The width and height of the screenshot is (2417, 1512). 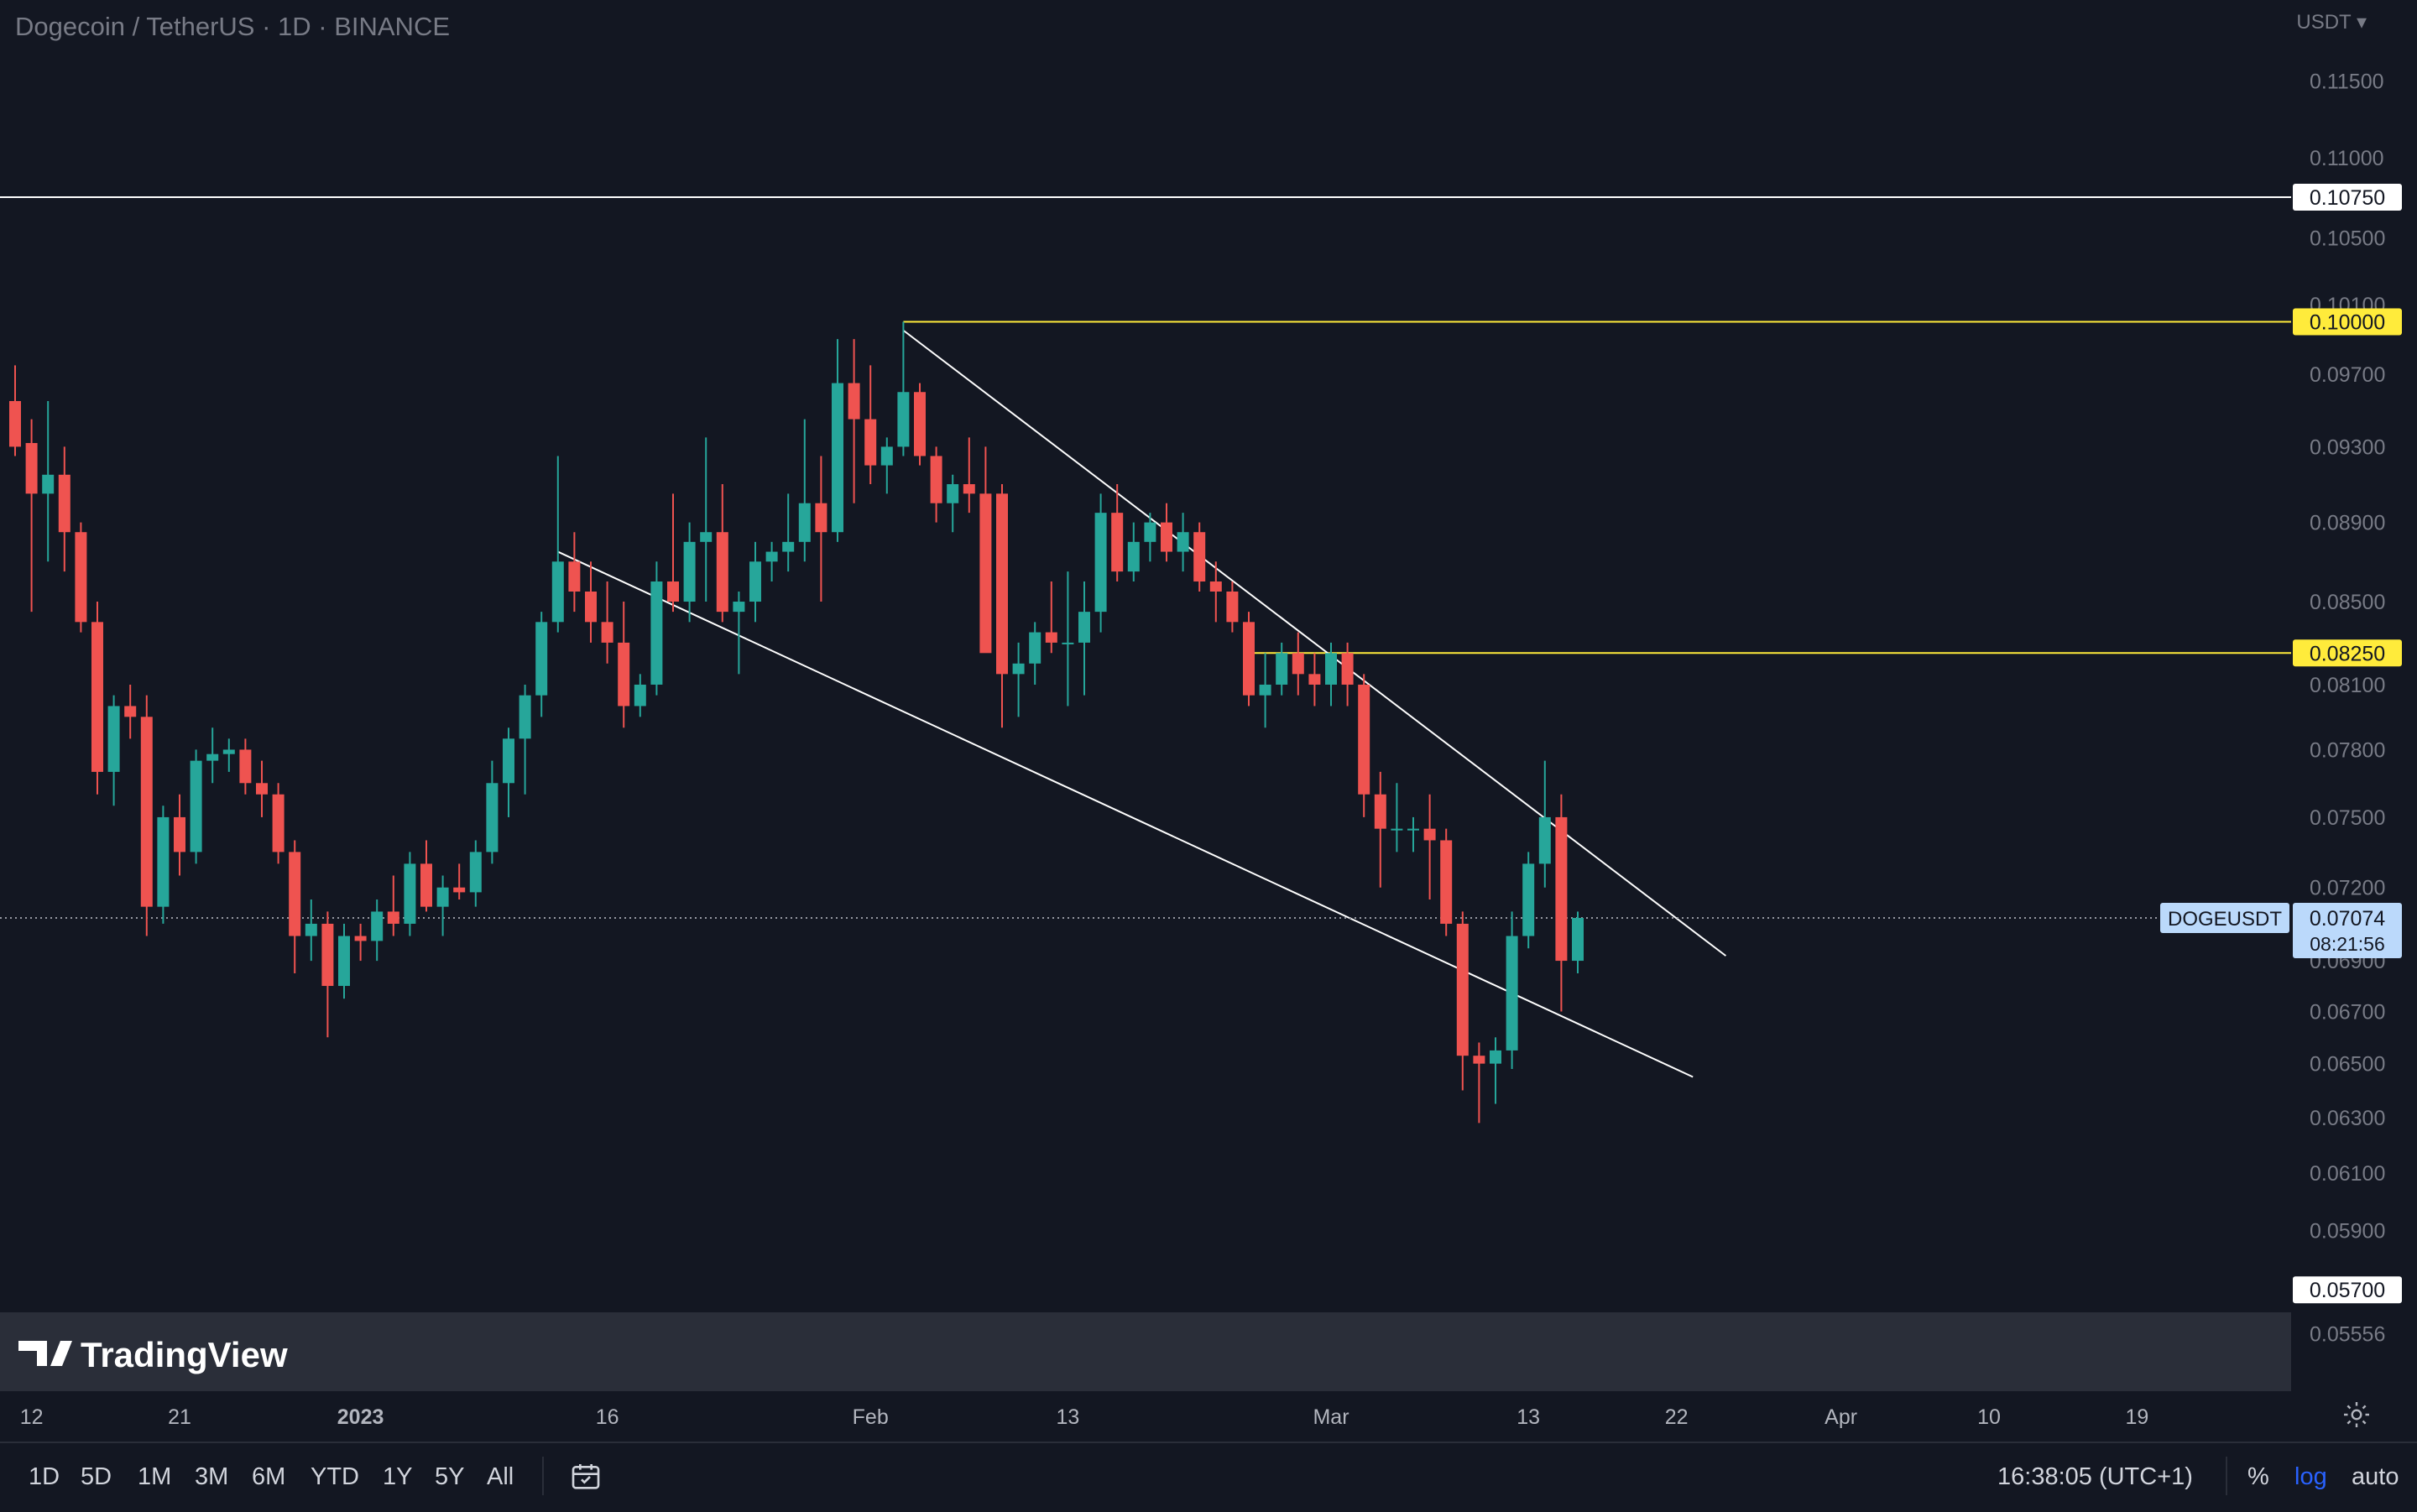 What do you see at coordinates (2225, 919) in the screenshot?
I see `symbol-tag-label: DOGEUSDT` at bounding box center [2225, 919].